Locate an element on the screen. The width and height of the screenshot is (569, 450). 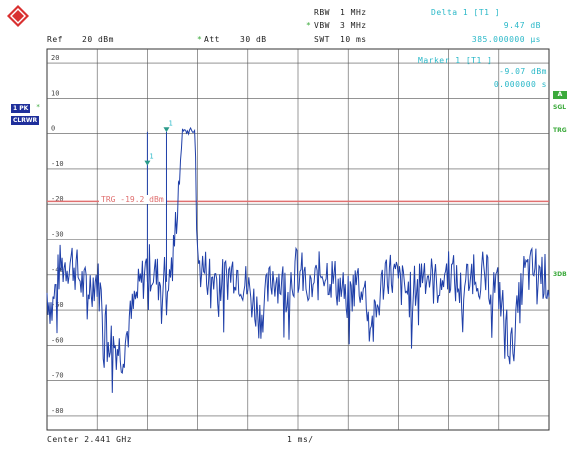
ref-level-value: 20 dBm is located at coordinates (98, 39).